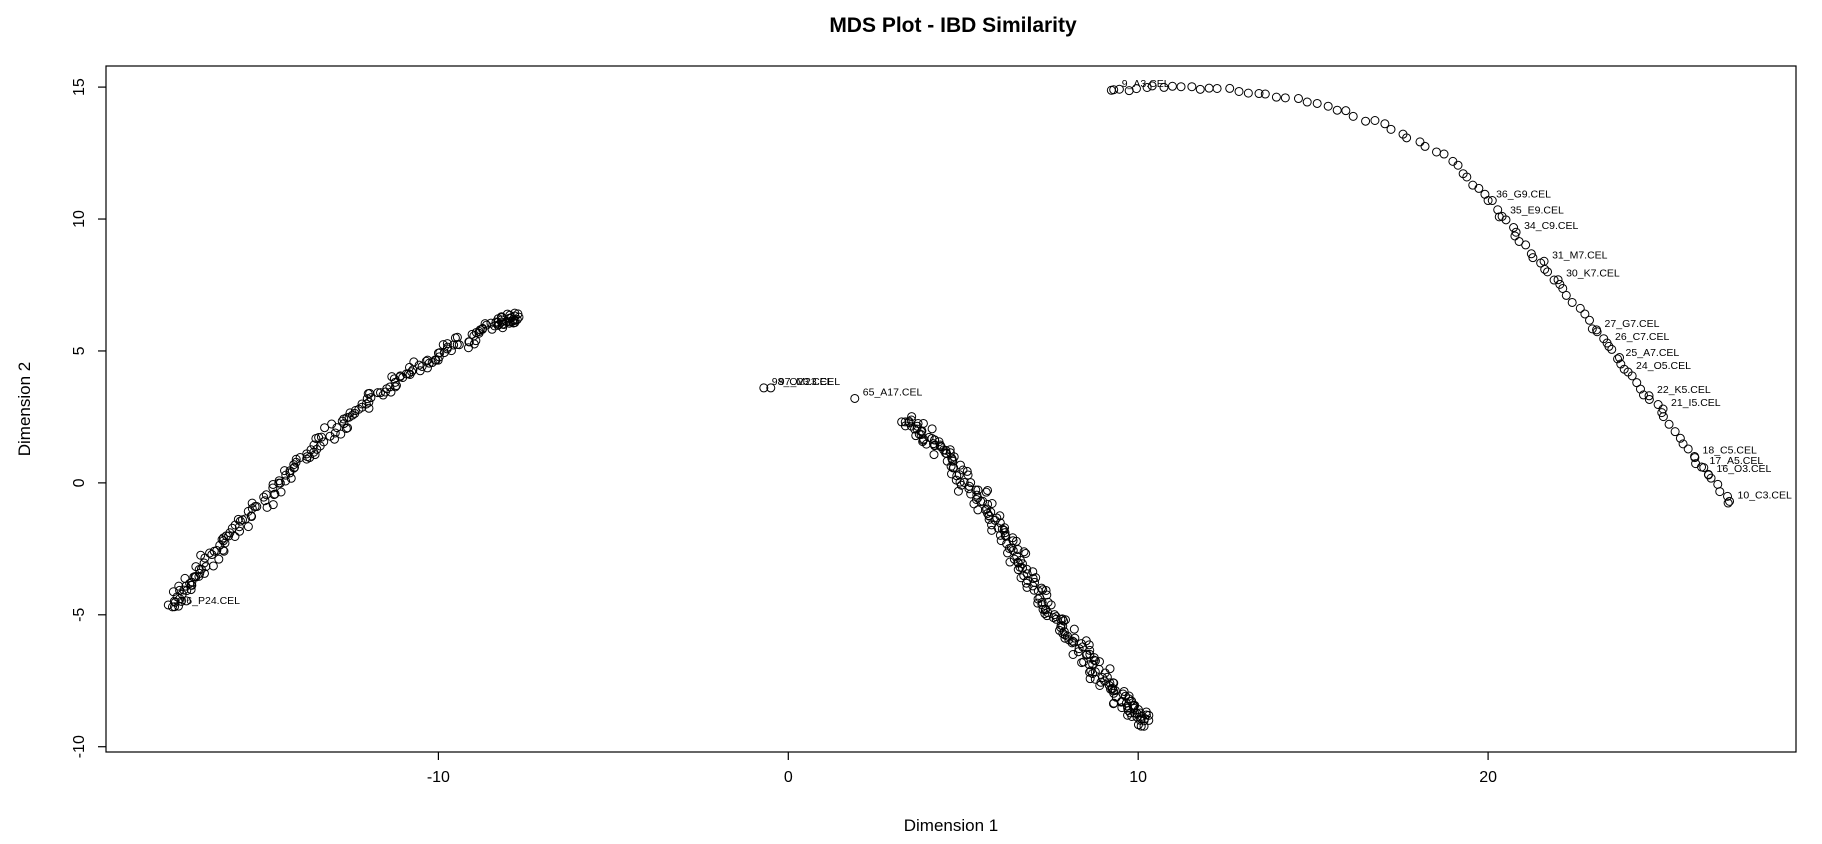  What do you see at coordinates (1488, 777) in the screenshot?
I see `x-tick-label: 20` at bounding box center [1488, 777].